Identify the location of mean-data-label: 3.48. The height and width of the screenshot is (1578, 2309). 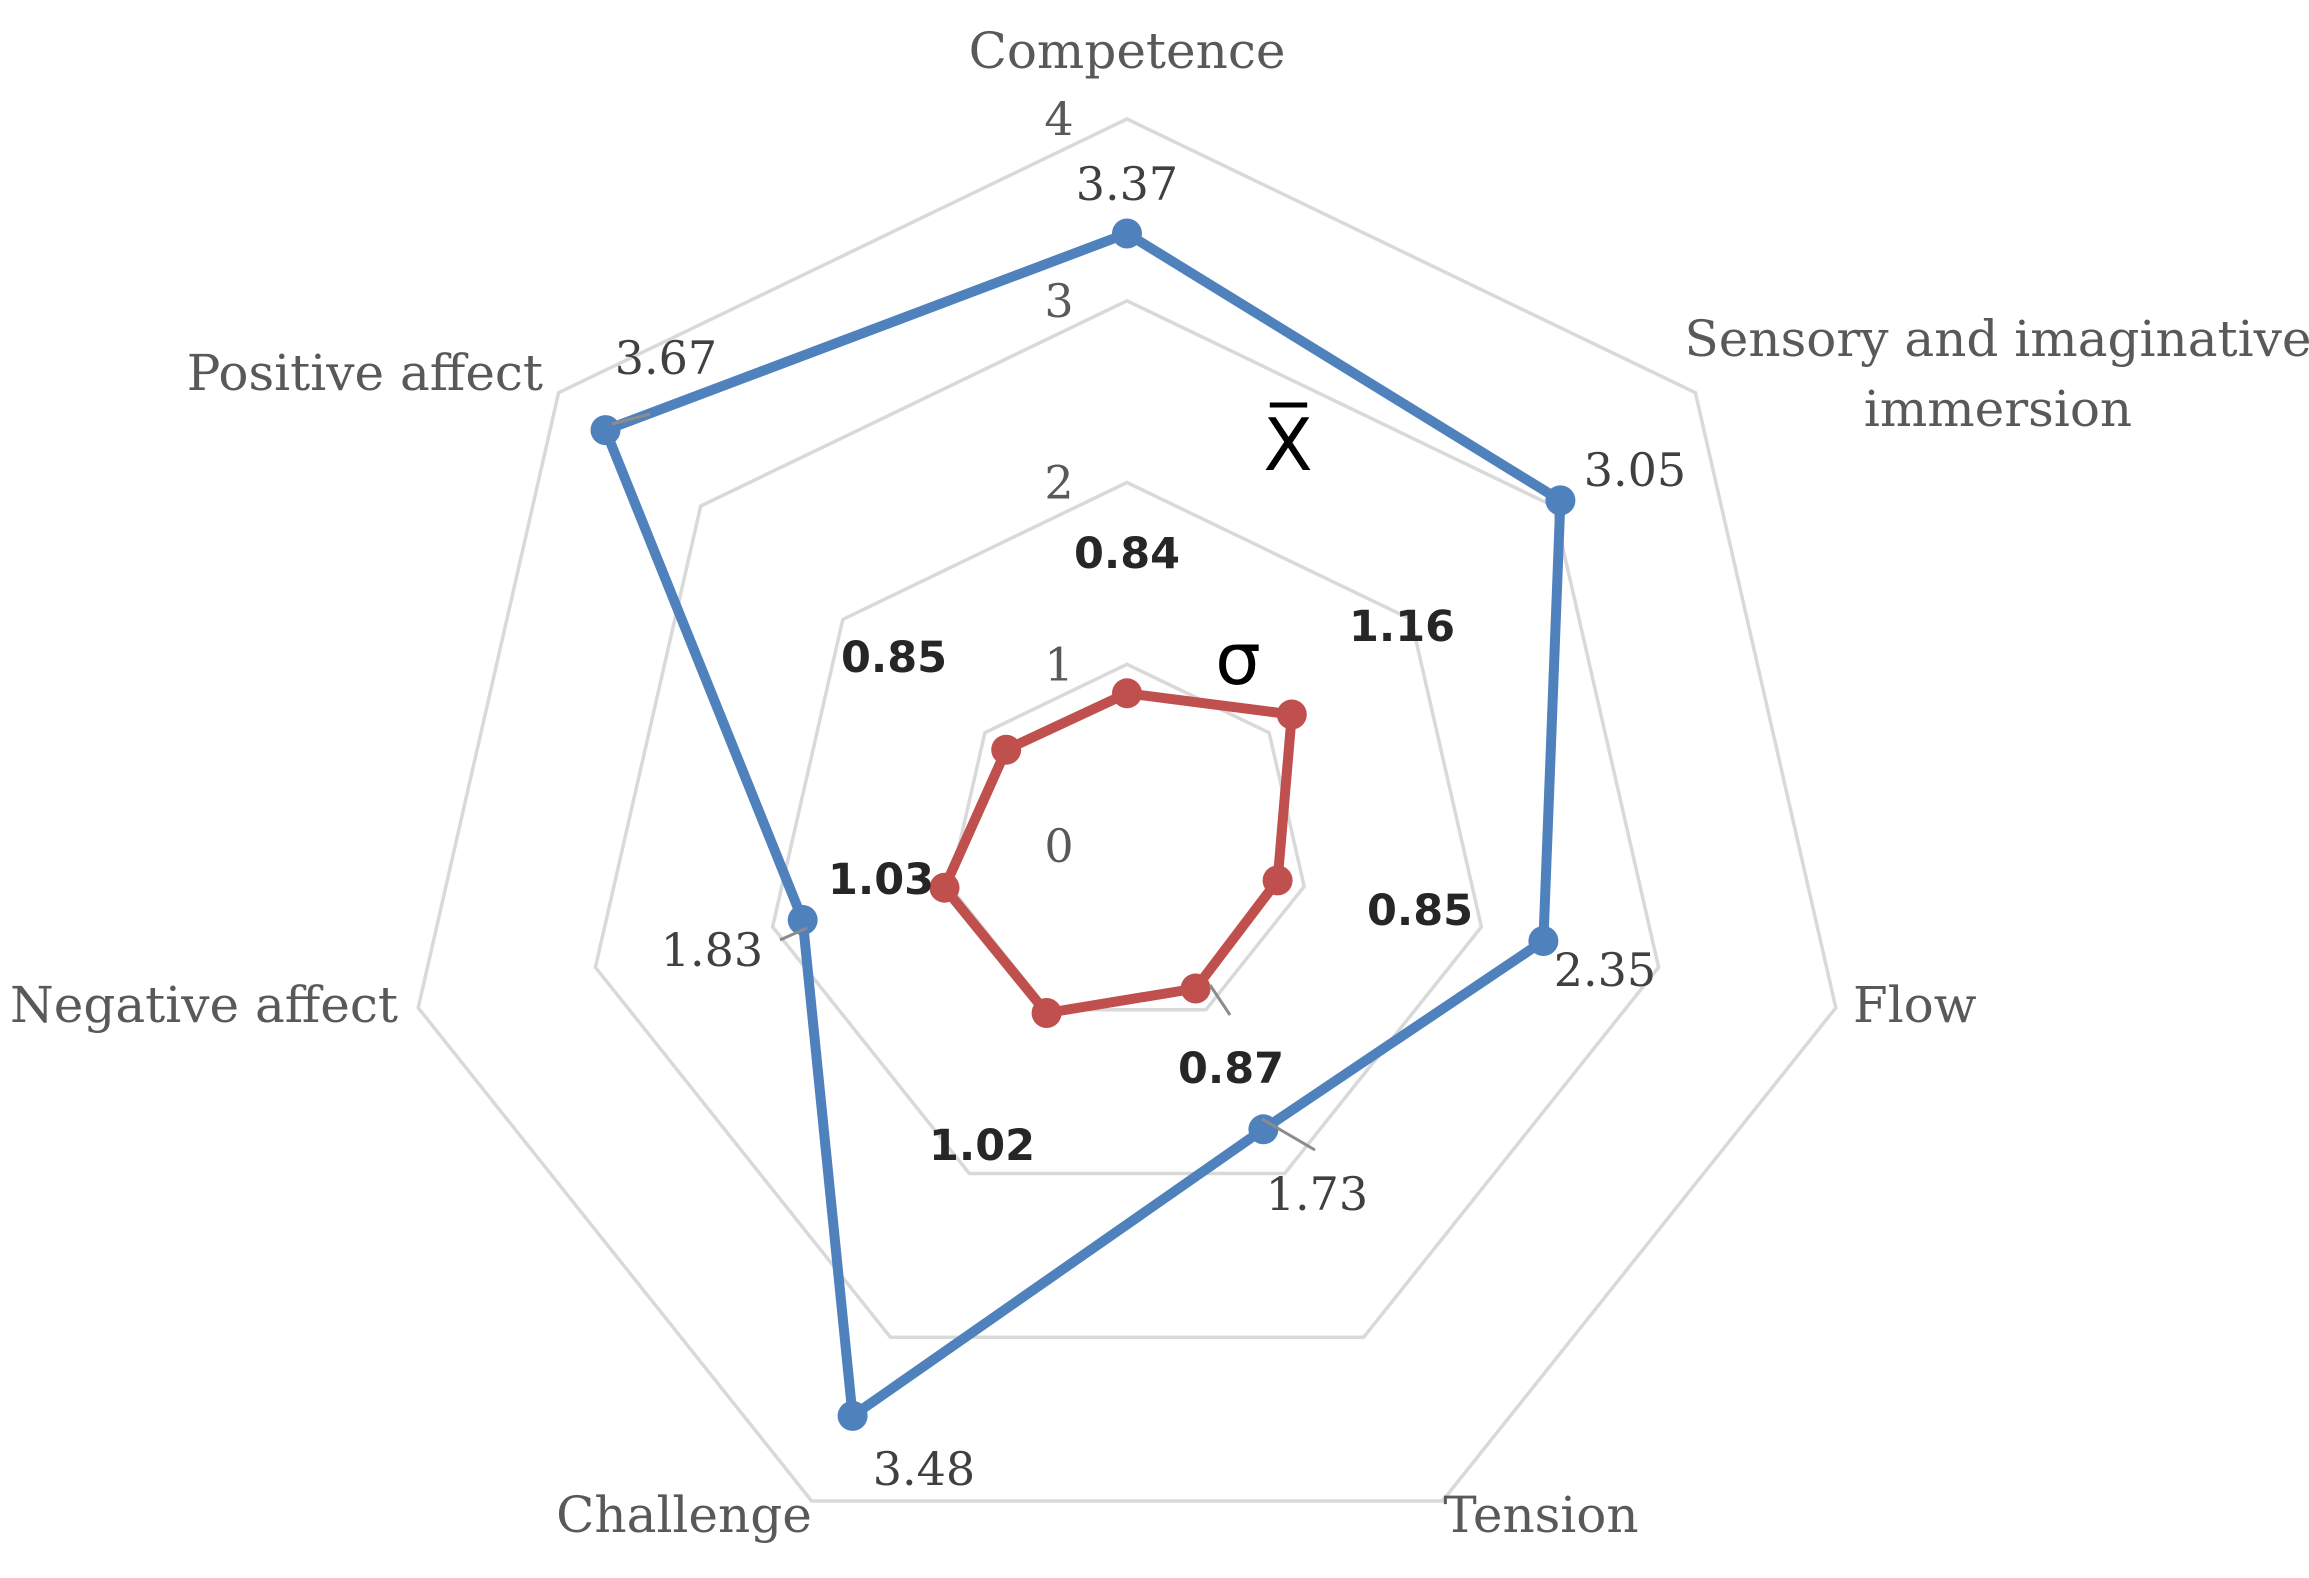
(924, 1469).